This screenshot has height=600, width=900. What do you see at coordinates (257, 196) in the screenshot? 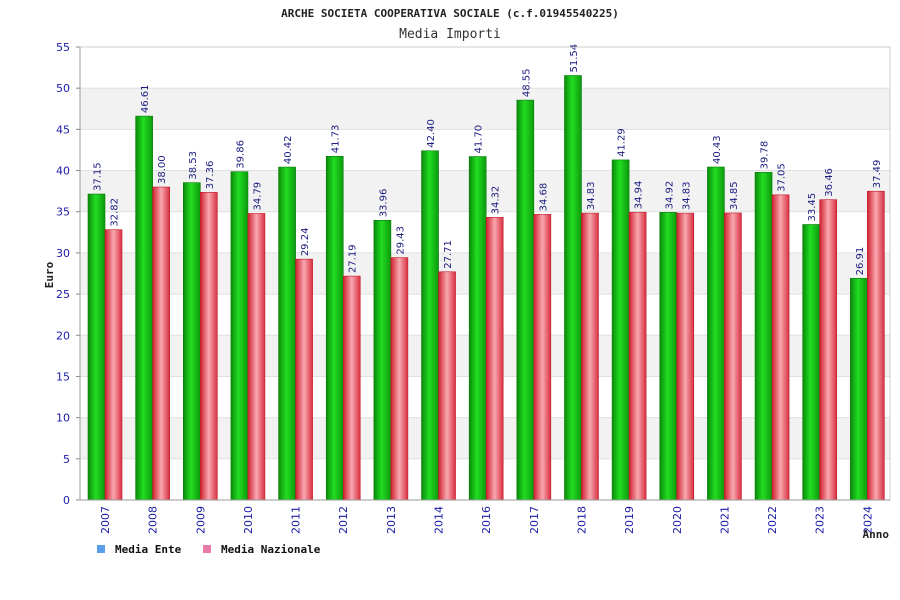
I see `data-label: 34.79` at bounding box center [257, 196].